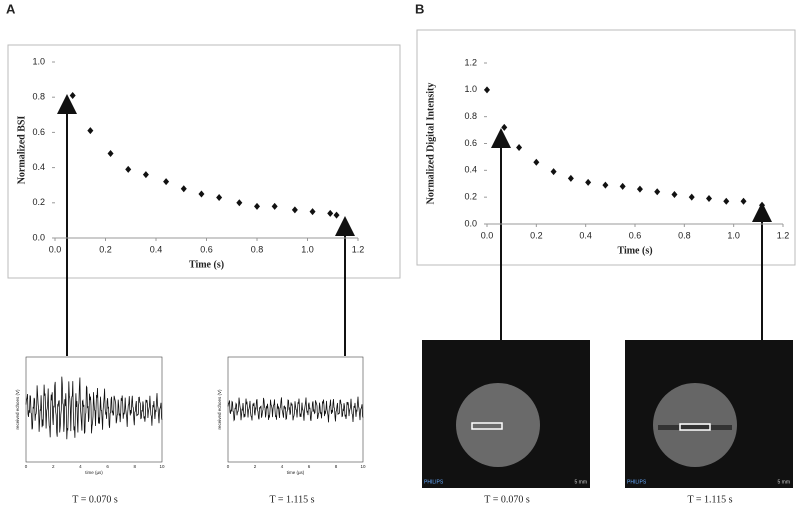 This screenshot has width=800, height=511. What do you see at coordinates (419, 8) in the screenshot?
I see `panel-label: B` at bounding box center [419, 8].